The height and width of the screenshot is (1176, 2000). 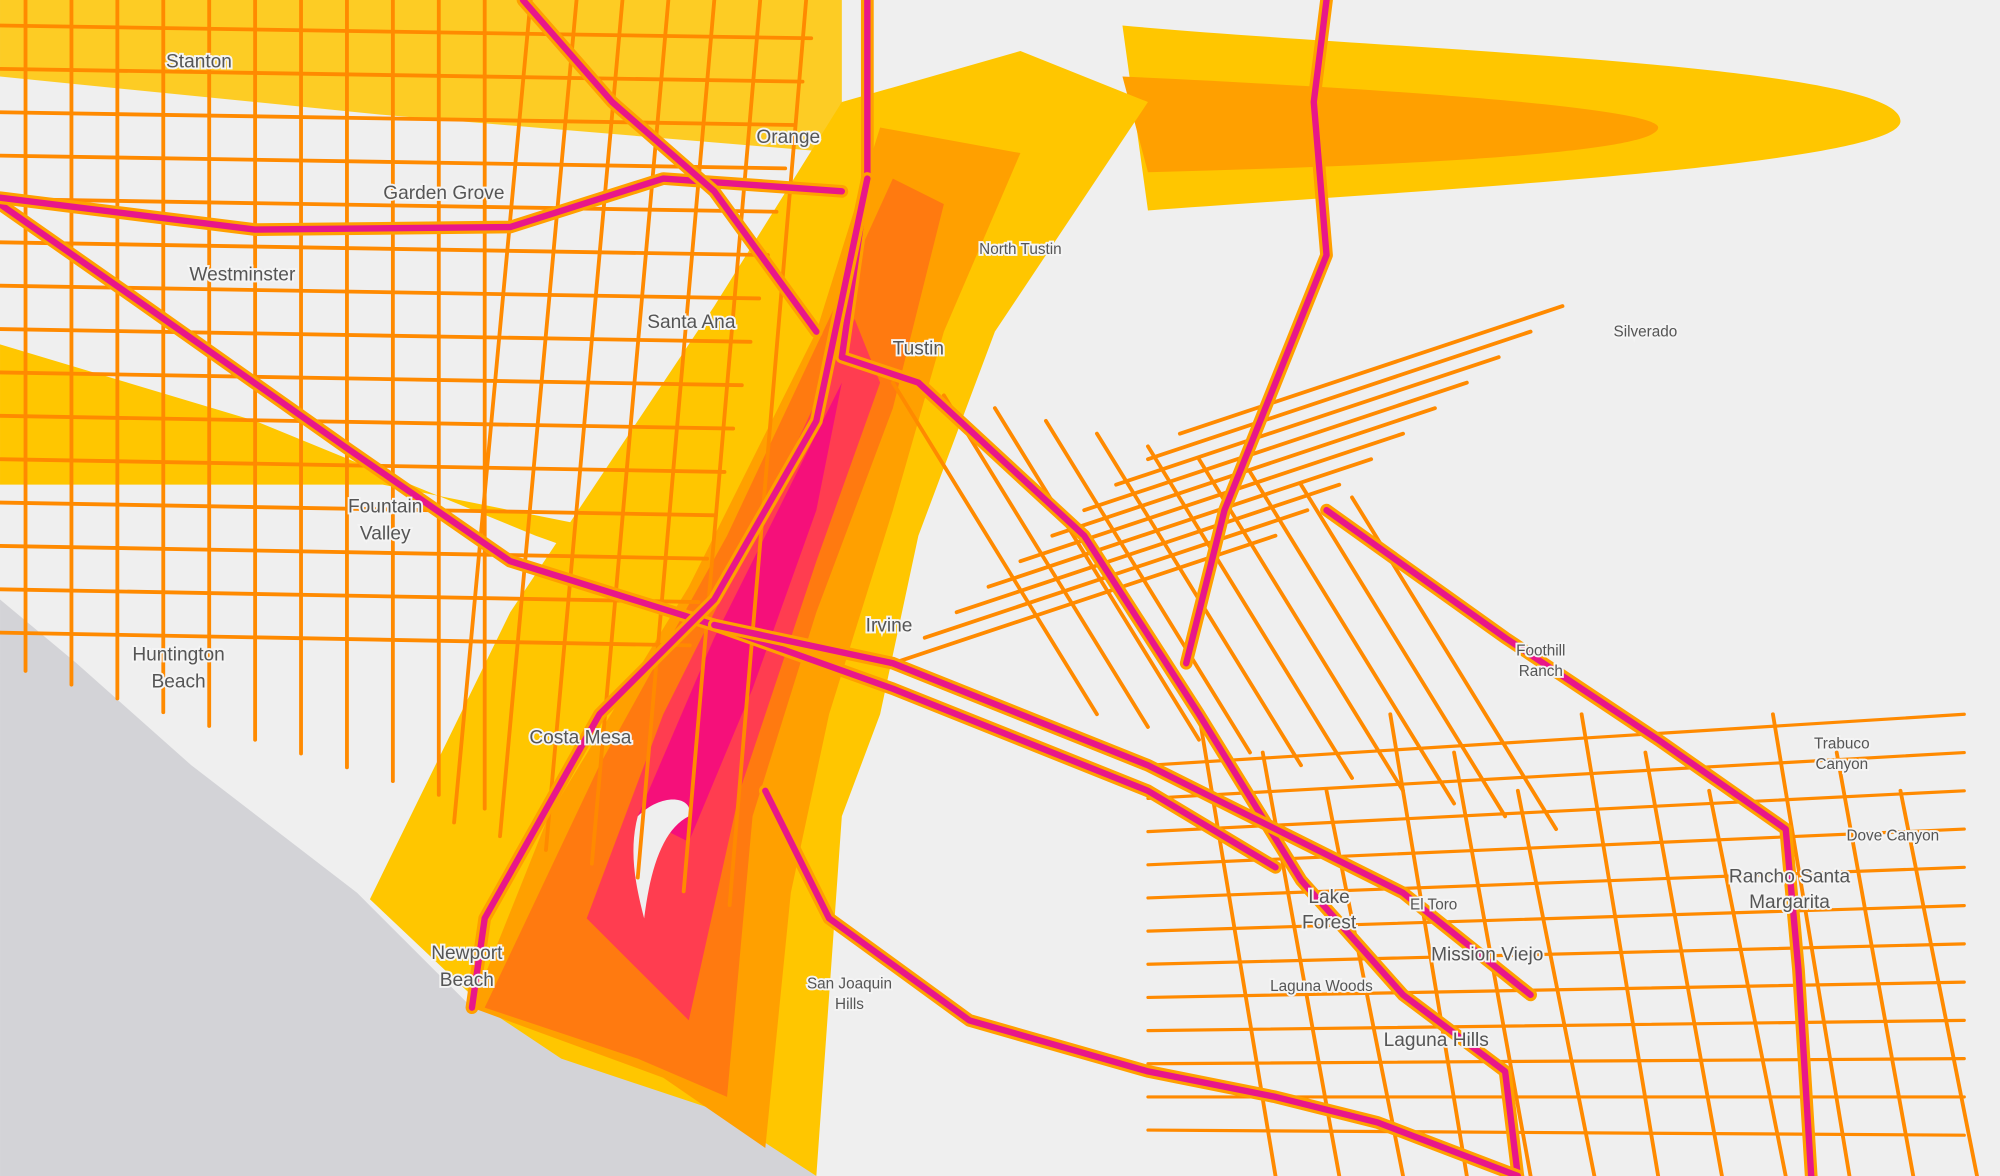 What do you see at coordinates (1328, 897) in the screenshot?
I see `place-label: Lake` at bounding box center [1328, 897].